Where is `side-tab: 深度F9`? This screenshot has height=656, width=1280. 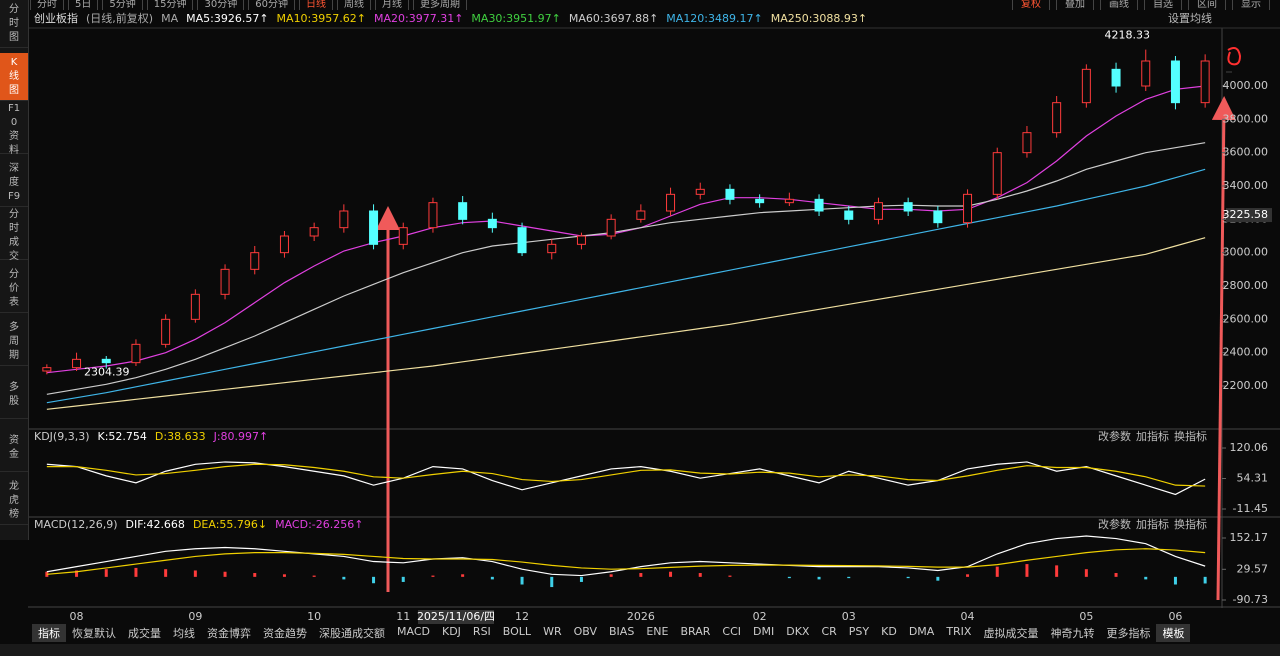 side-tab: 深度F9 is located at coordinates (14, 183).